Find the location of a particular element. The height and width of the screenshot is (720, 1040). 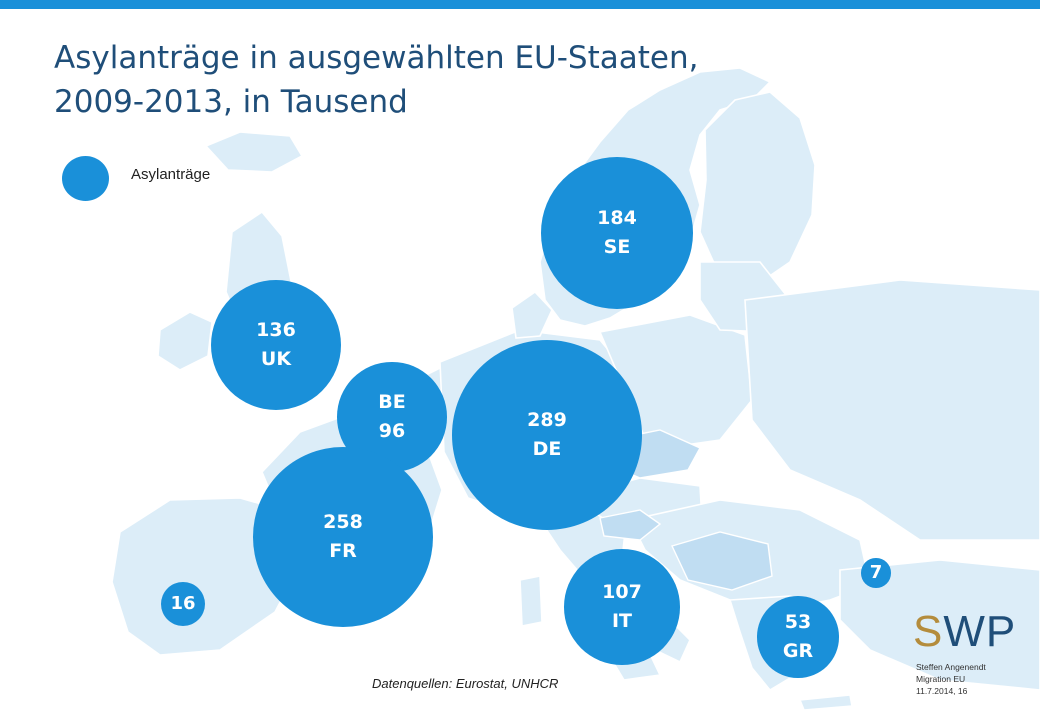

bubble-it: 107 IT is located at coordinates (622, 607).